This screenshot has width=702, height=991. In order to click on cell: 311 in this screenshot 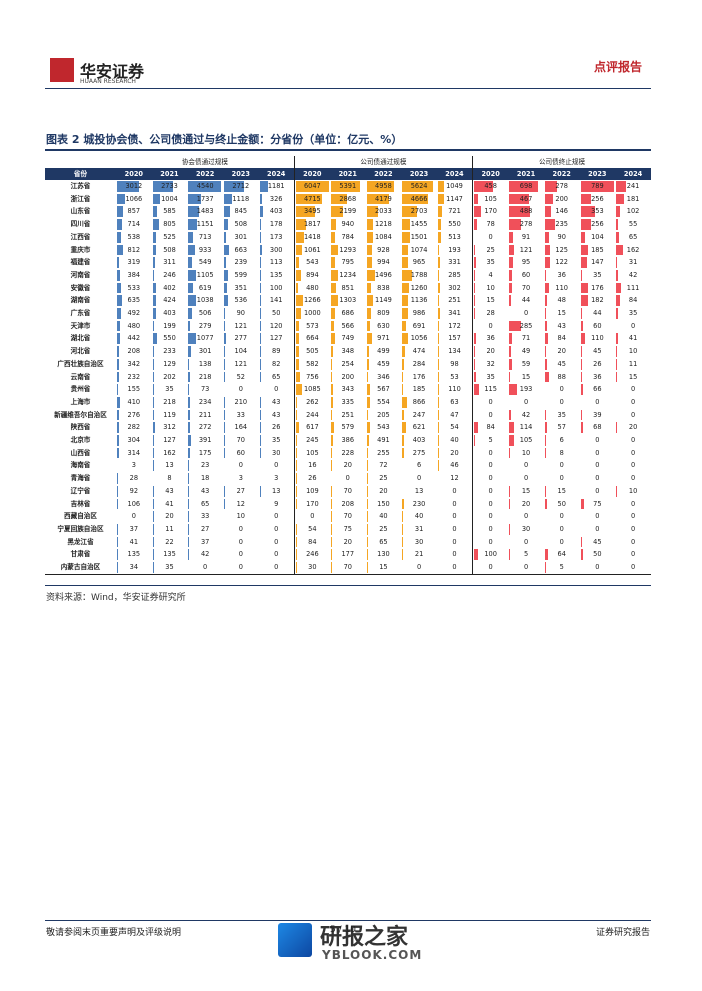, I will do `click(170, 262)`.